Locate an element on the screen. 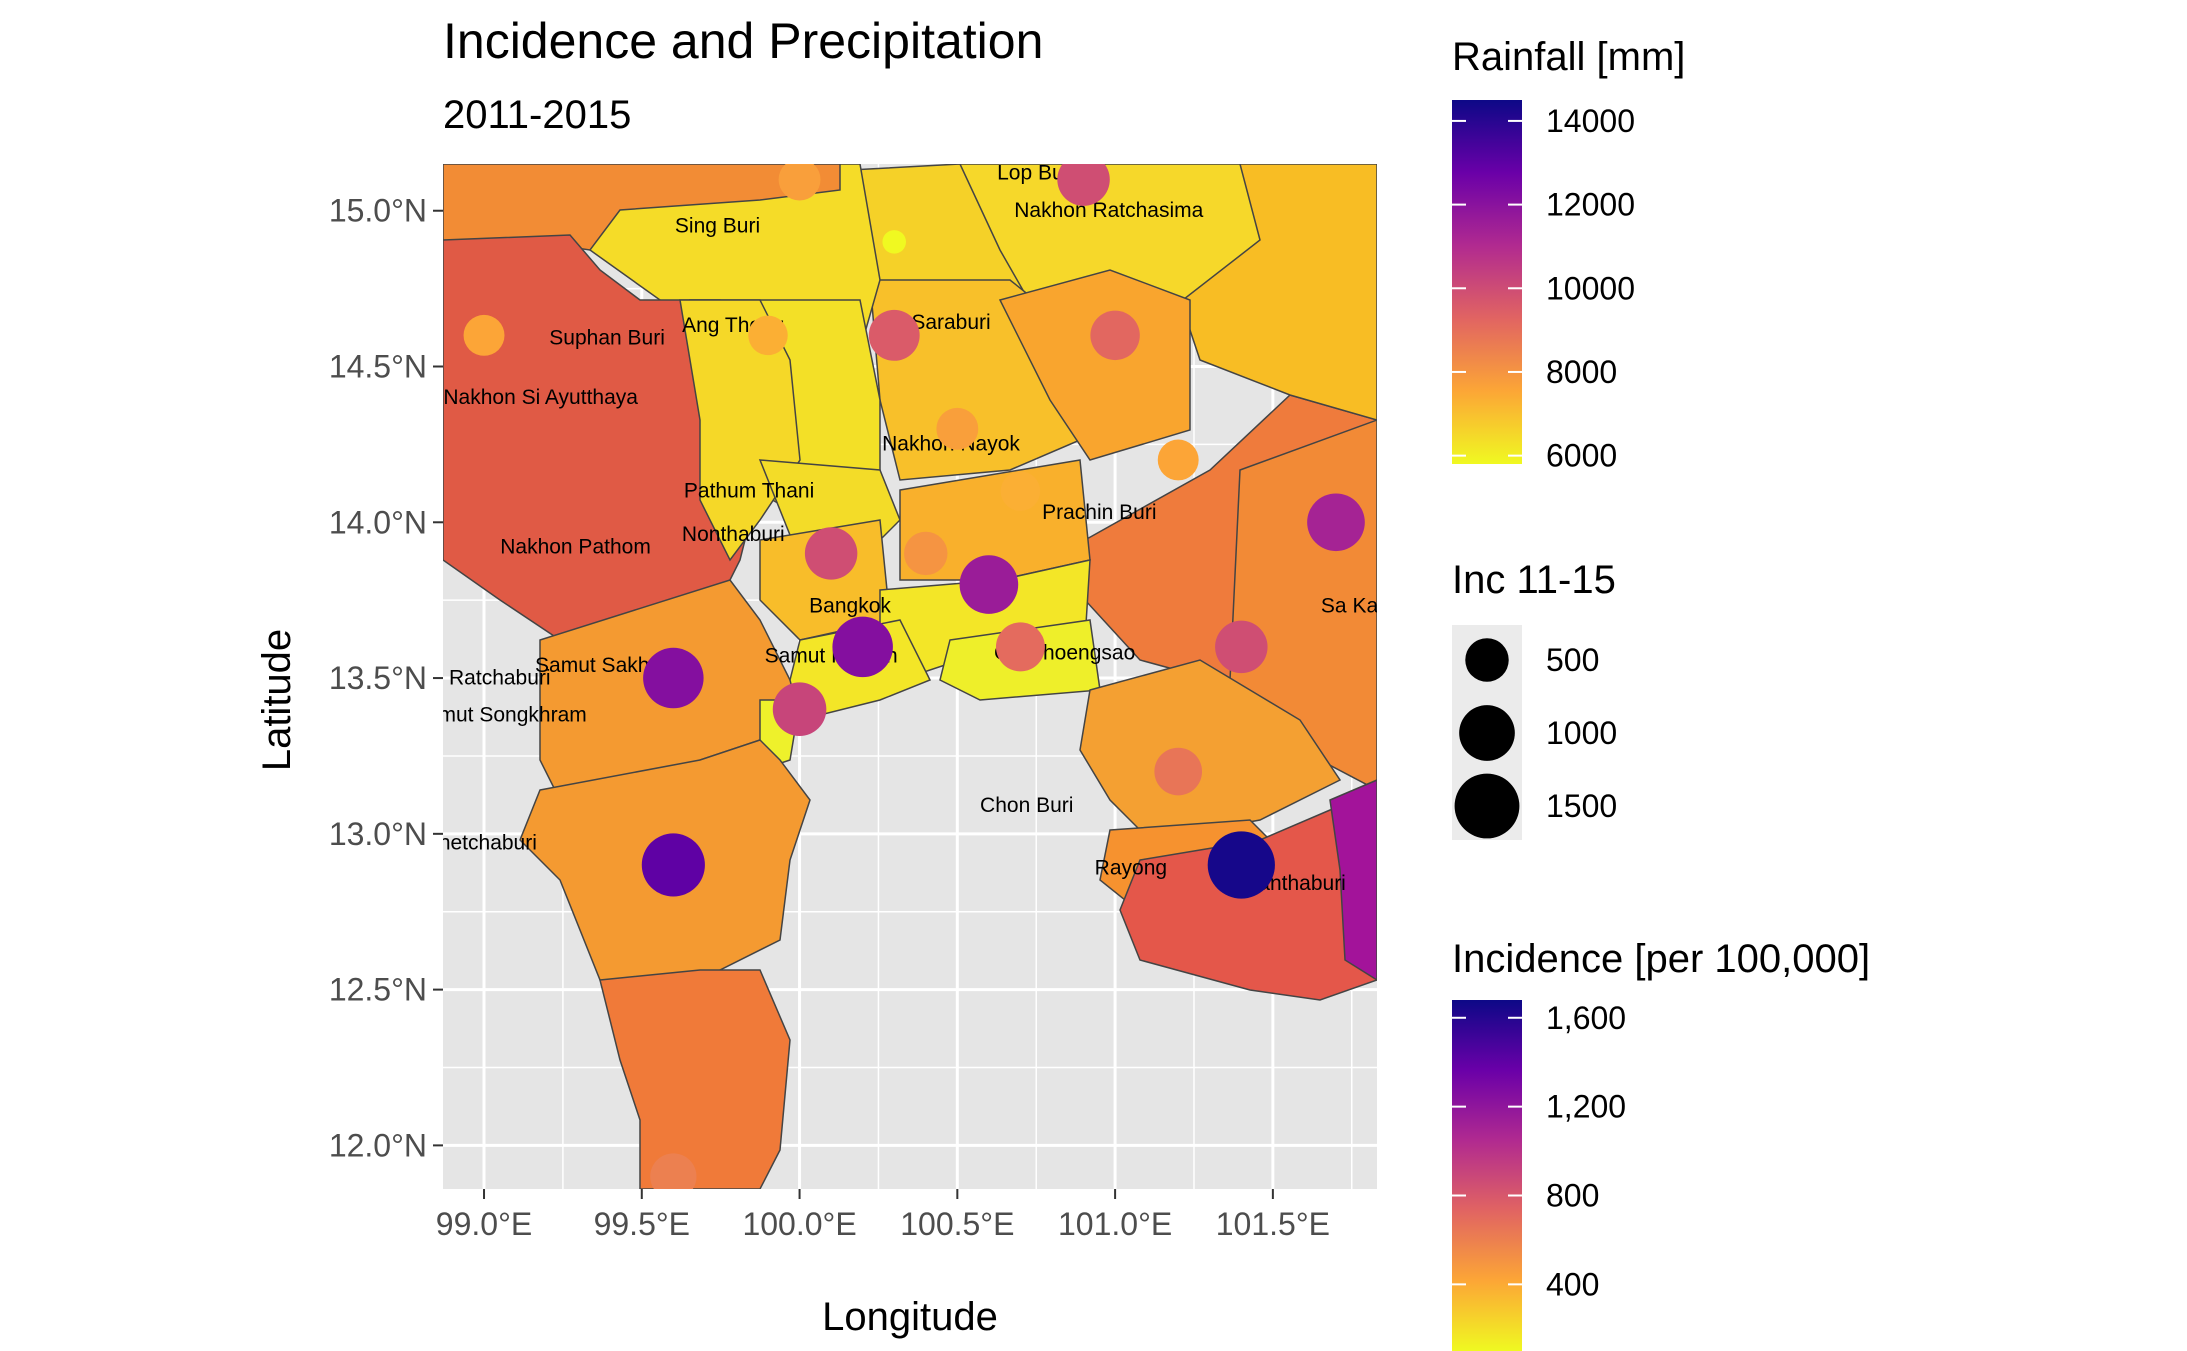  rainfall-tick-label: 14000 is located at coordinates (1590, 121).